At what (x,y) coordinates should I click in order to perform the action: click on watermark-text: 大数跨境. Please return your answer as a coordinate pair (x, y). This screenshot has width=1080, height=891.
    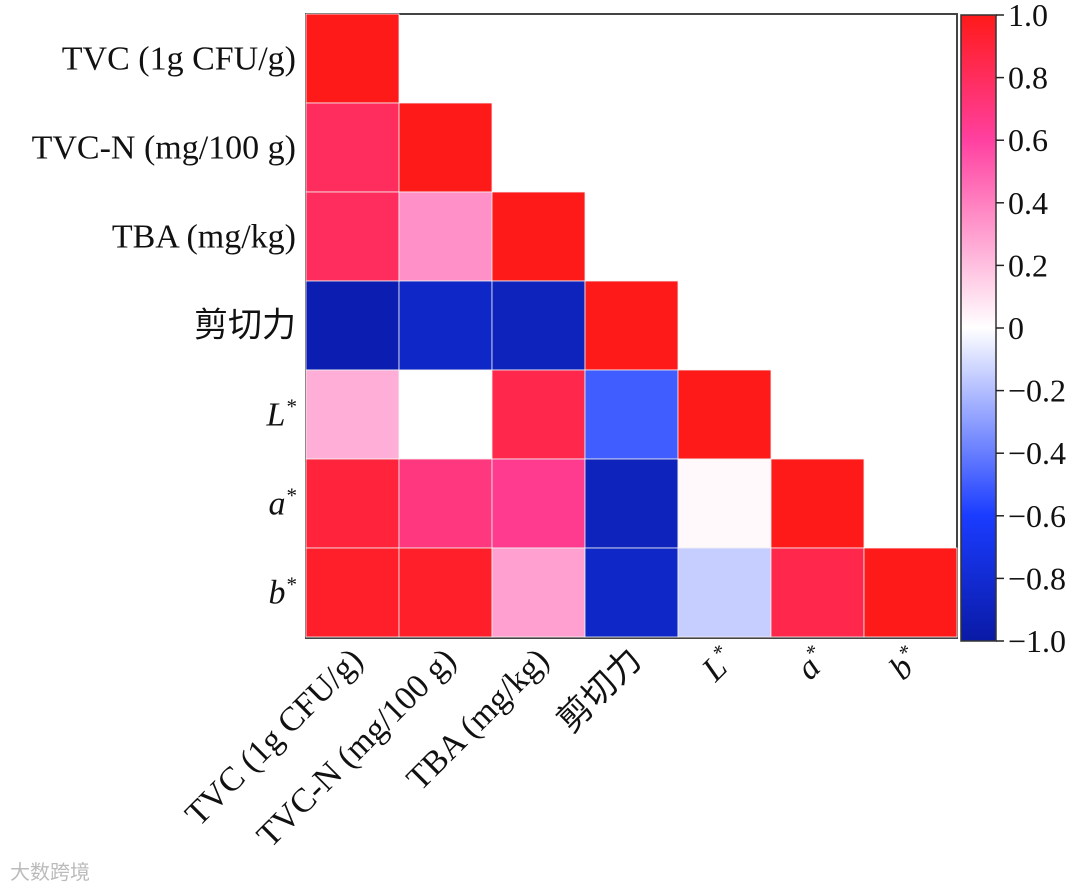
    Looking at the image, I should click on (50, 872).